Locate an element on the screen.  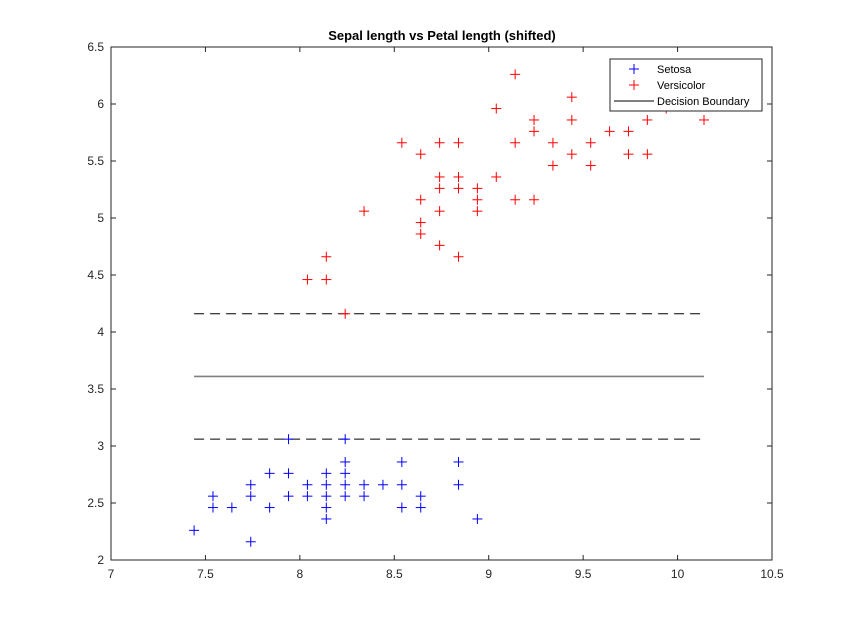
y-tick-label: 4.5 is located at coordinates (95, 275).